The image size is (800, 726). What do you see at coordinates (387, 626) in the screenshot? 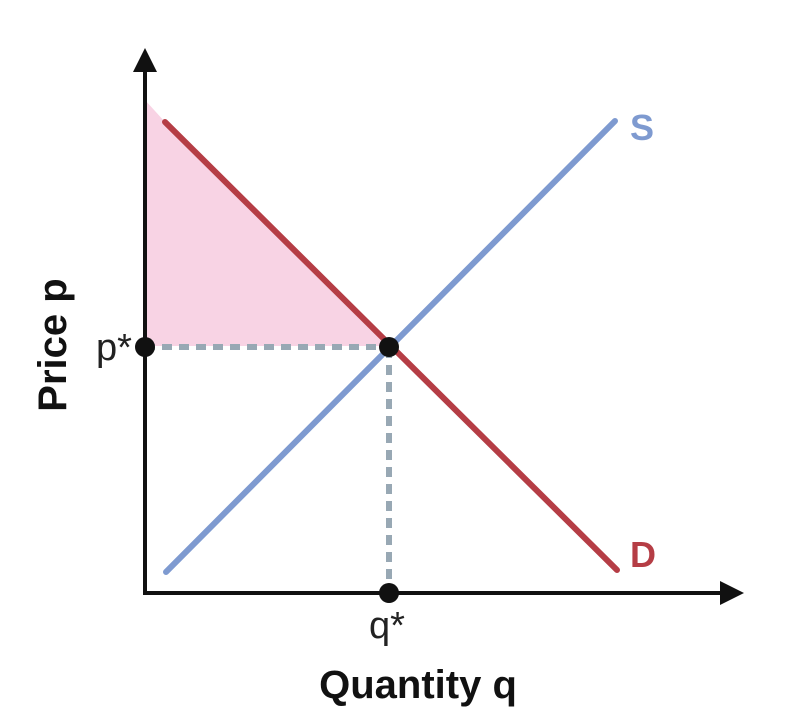
I see `equilibrium-quantity-label: q*` at bounding box center [387, 626].